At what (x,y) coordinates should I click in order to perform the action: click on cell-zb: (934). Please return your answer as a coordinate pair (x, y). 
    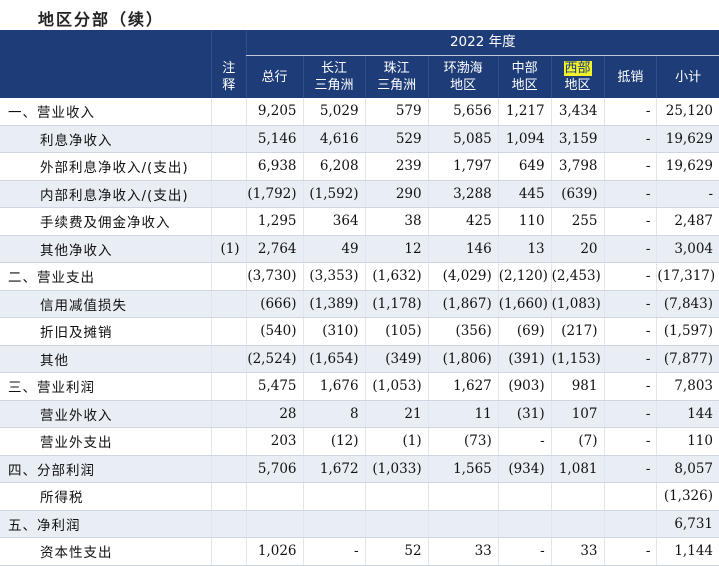
    Looking at the image, I should click on (524, 469).